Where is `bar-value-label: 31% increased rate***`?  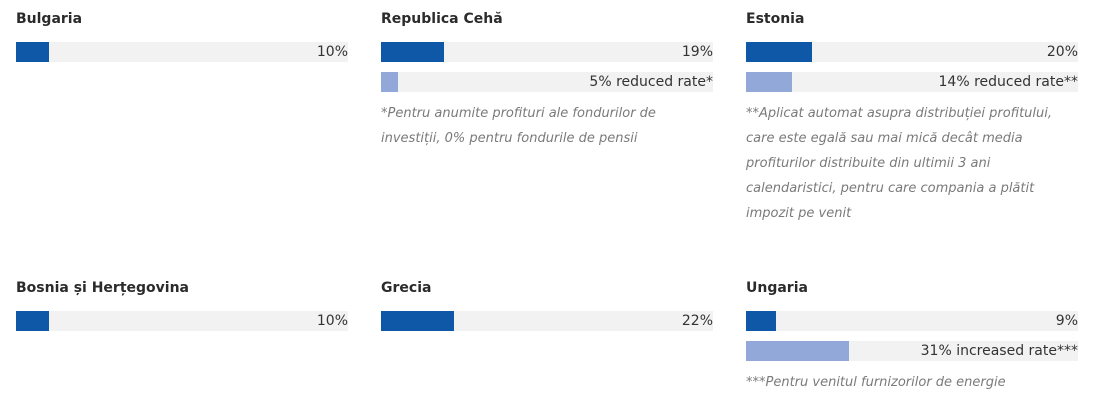 bar-value-label: 31% increased rate*** is located at coordinates (999, 351).